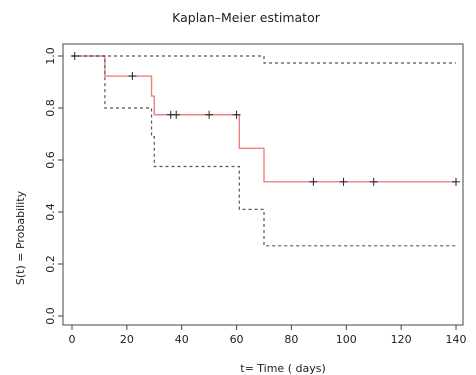 This screenshot has width=476, height=375. I want to click on x-tick-label: 0, so click(72, 339).